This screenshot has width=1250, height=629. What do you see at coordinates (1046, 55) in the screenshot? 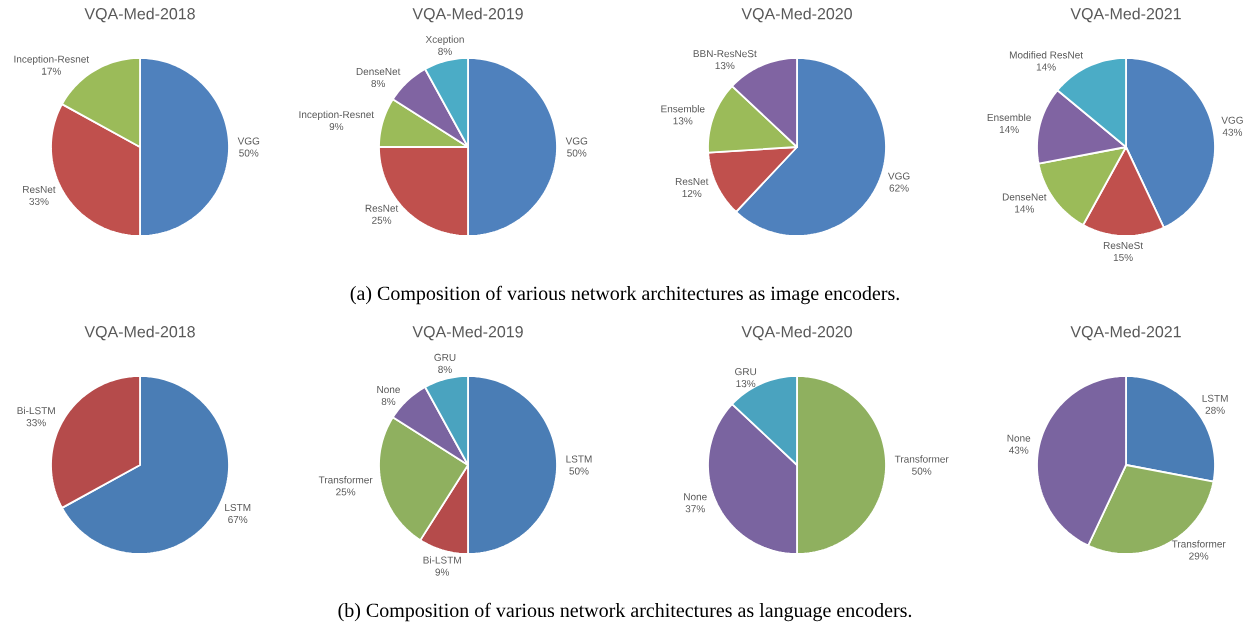
I see `slice-label: Modified ResNet` at bounding box center [1046, 55].